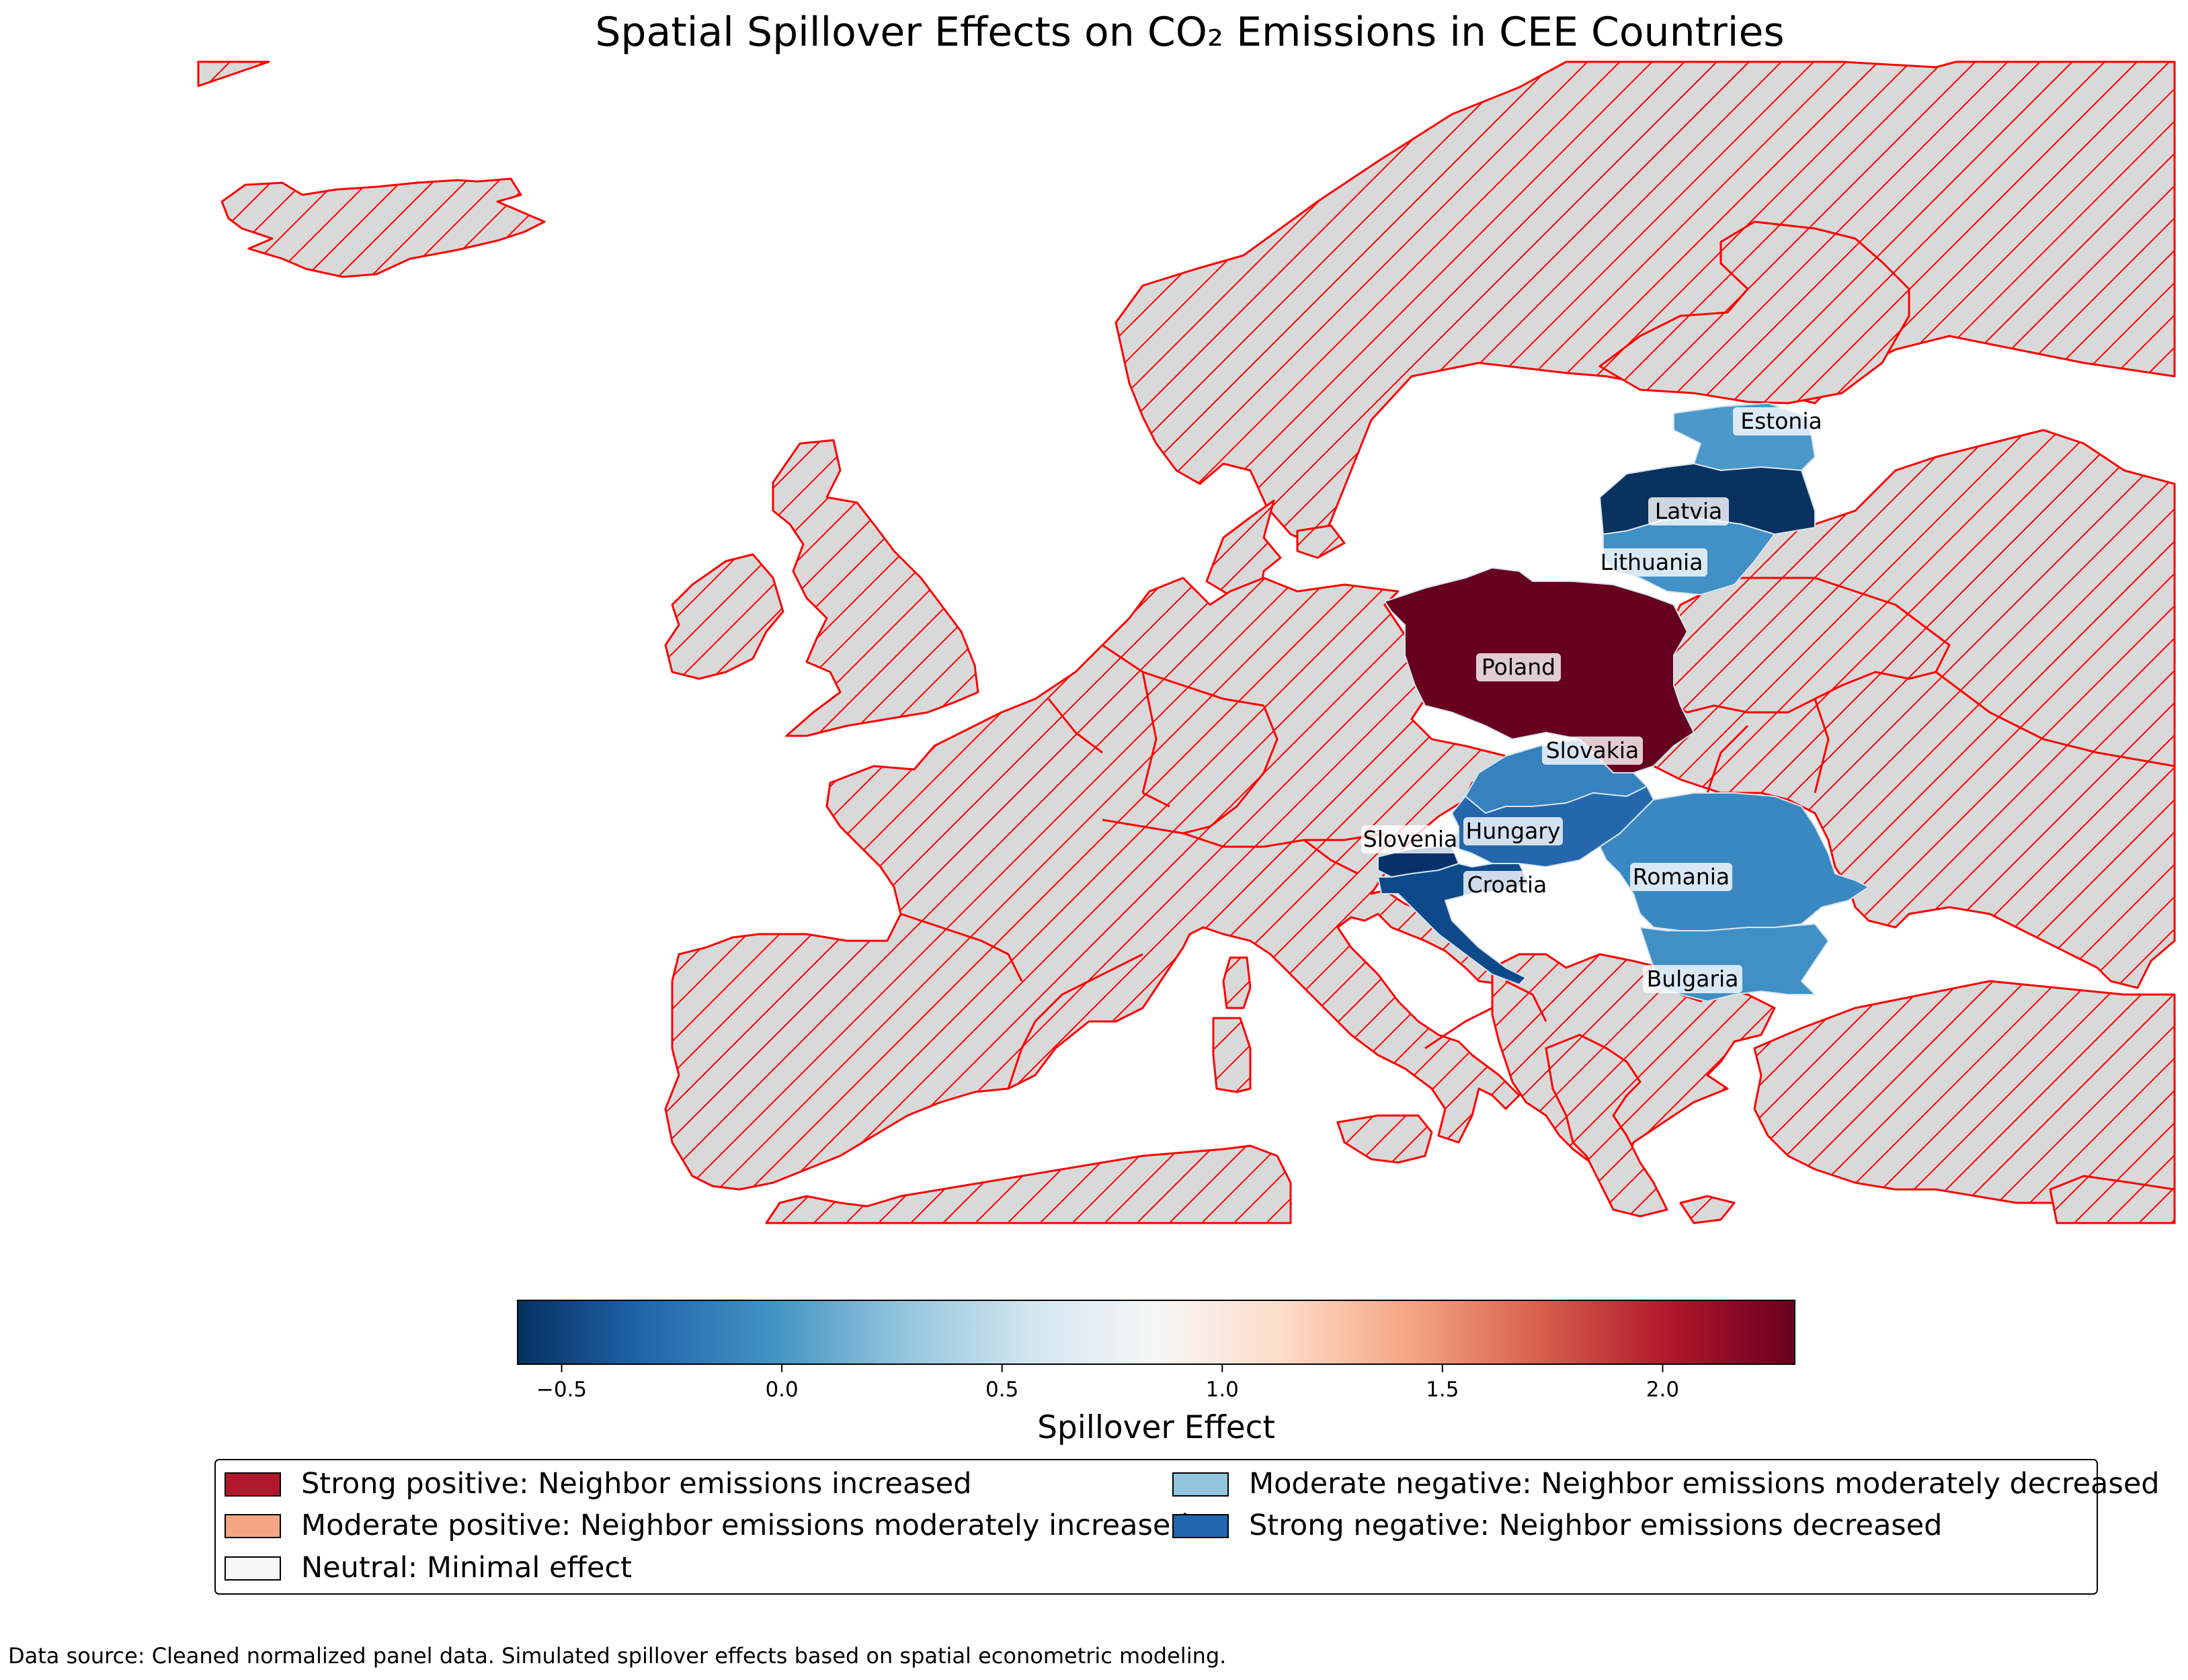 Image resolution: width=2188 pixels, height=1680 pixels. Describe the element at coordinates (1321, 541) in the screenshot. I see `land-zealand` at that location.